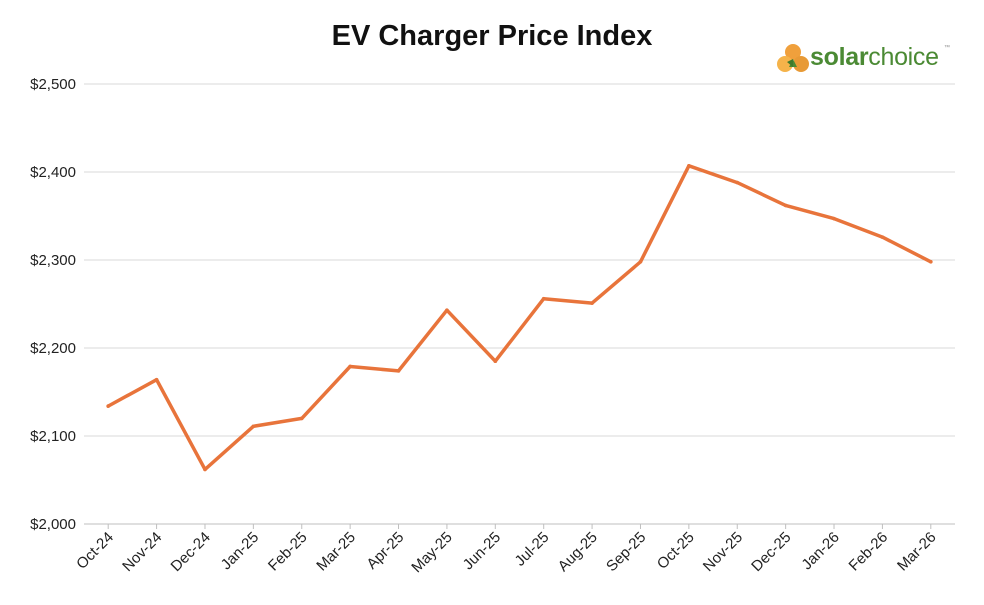  What do you see at coordinates (53, 260) in the screenshot?
I see `y-tick-label: $2,300` at bounding box center [53, 260].